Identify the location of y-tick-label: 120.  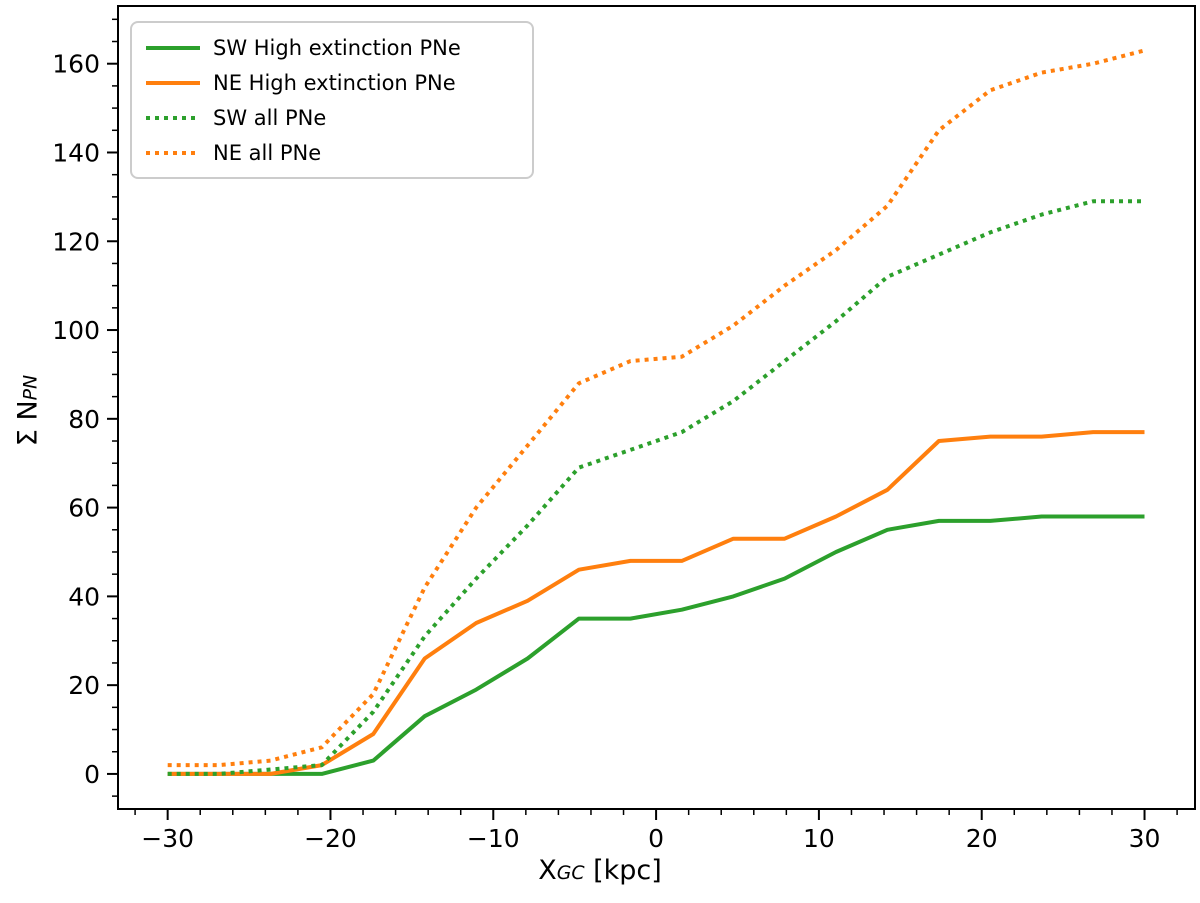
(76, 241).